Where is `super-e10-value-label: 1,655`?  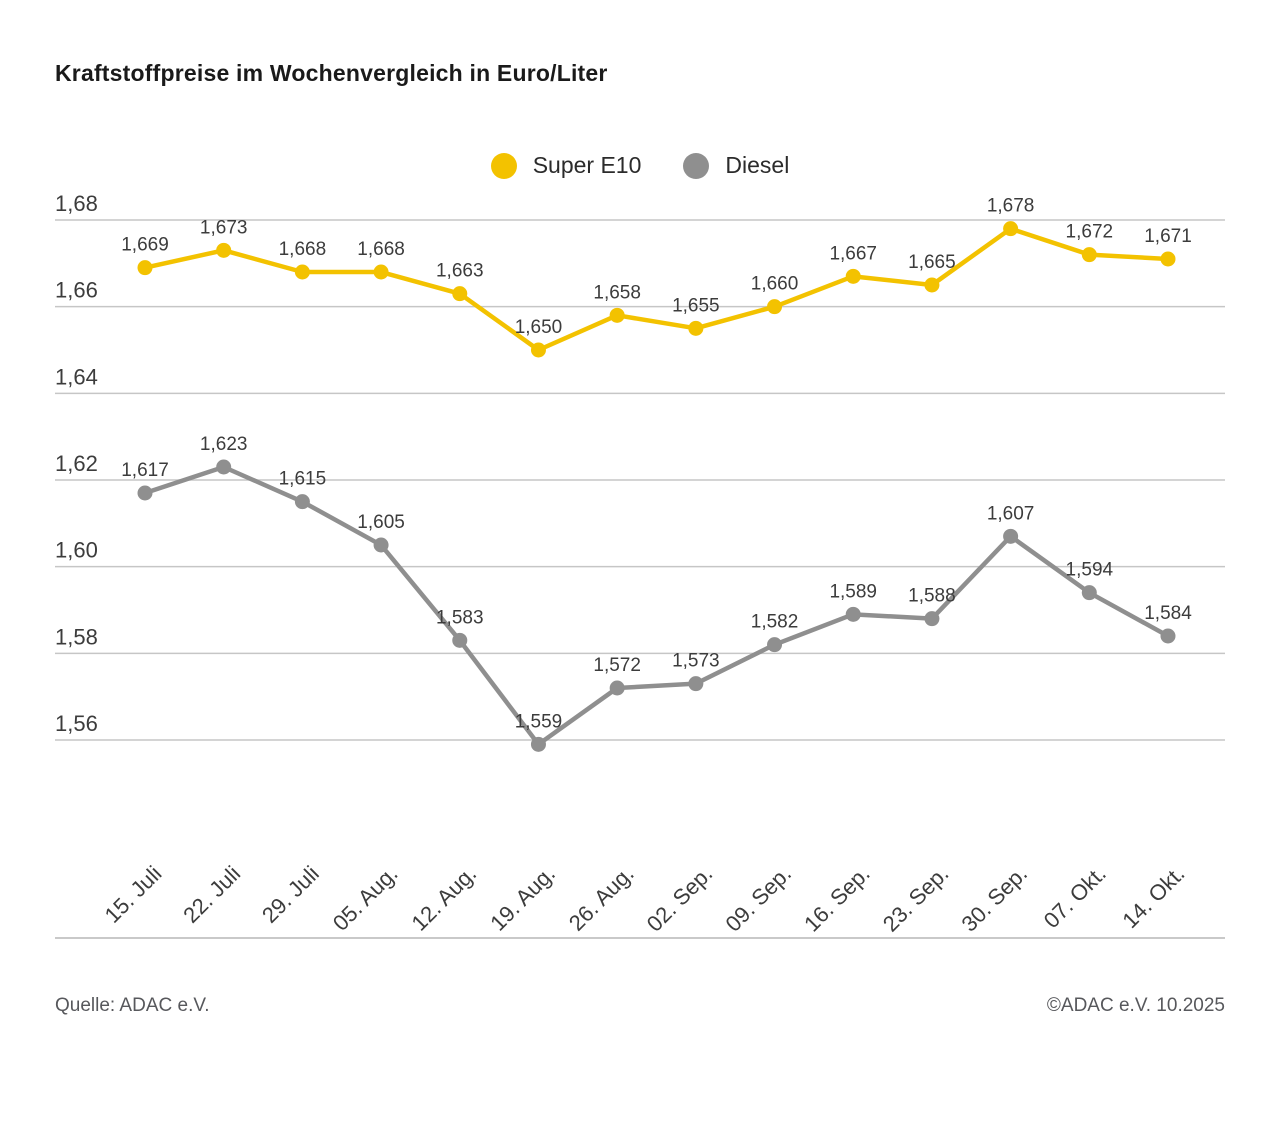 super-e10-value-label: 1,655 is located at coordinates (696, 305).